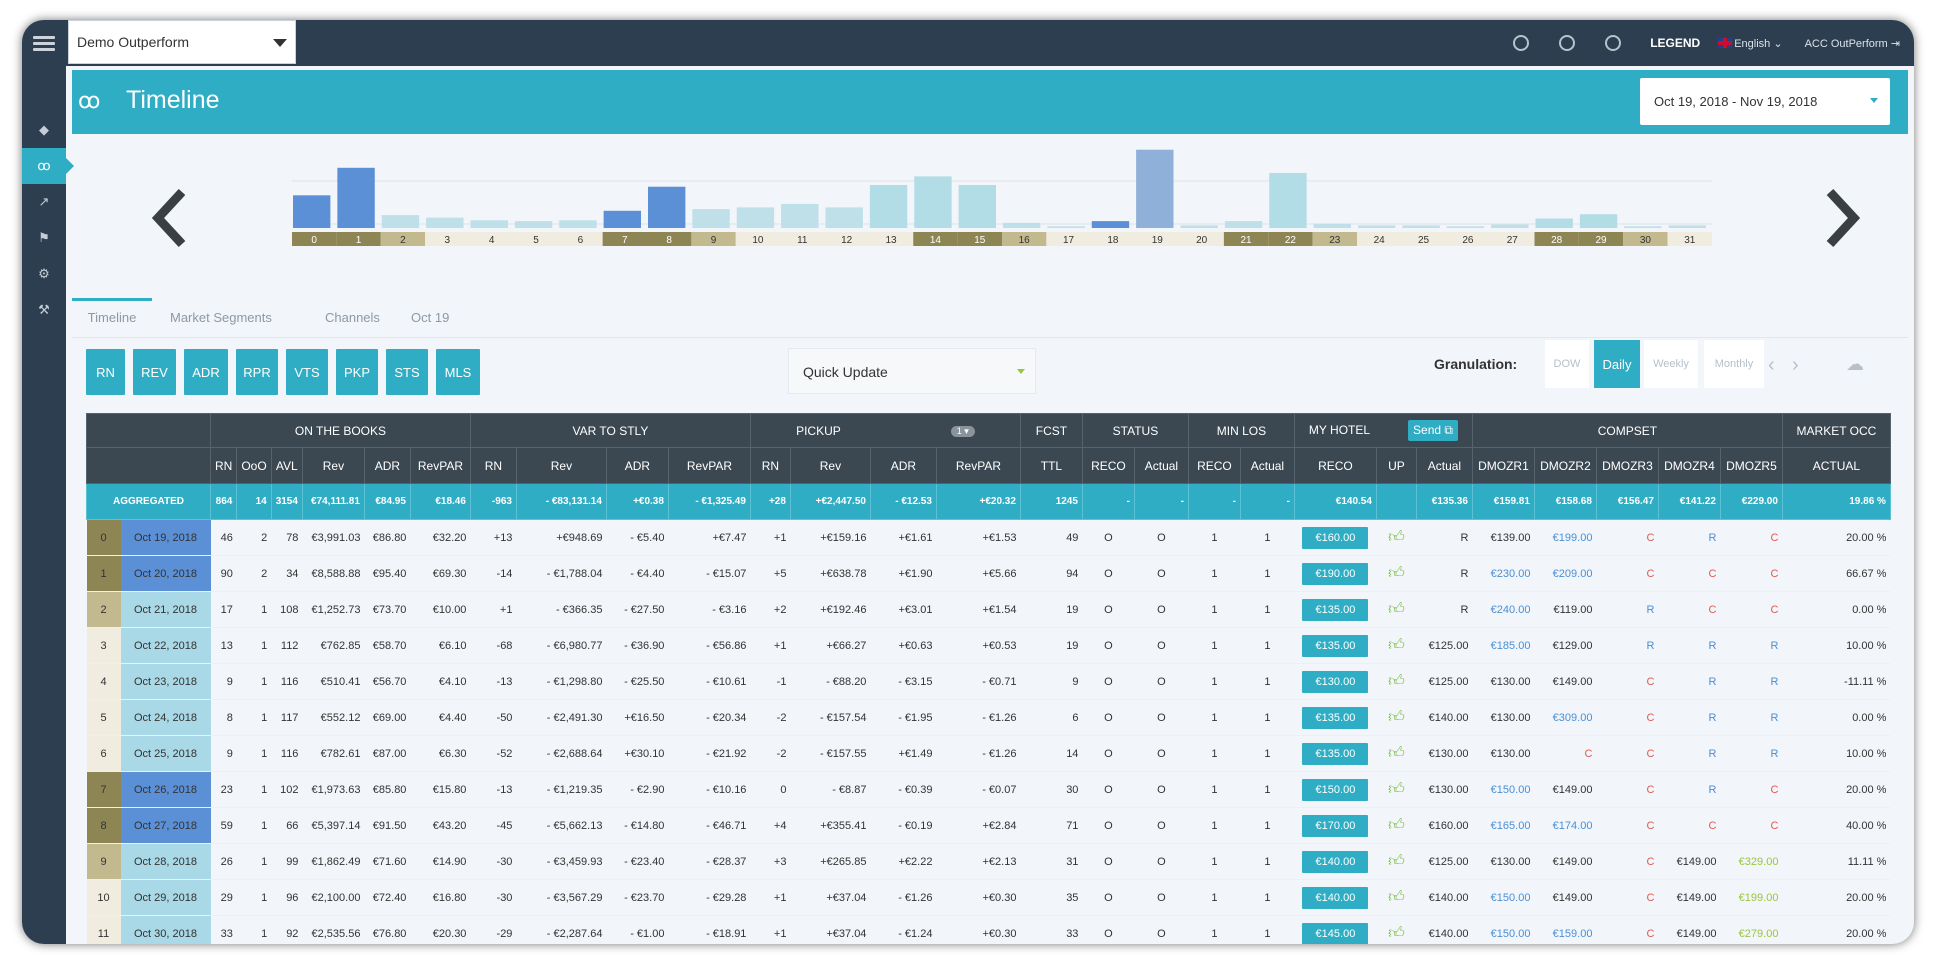 The image size is (1936, 967). What do you see at coordinates (165, 861) in the screenshot?
I see `row-date: Oct 28, 2018` at bounding box center [165, 861].